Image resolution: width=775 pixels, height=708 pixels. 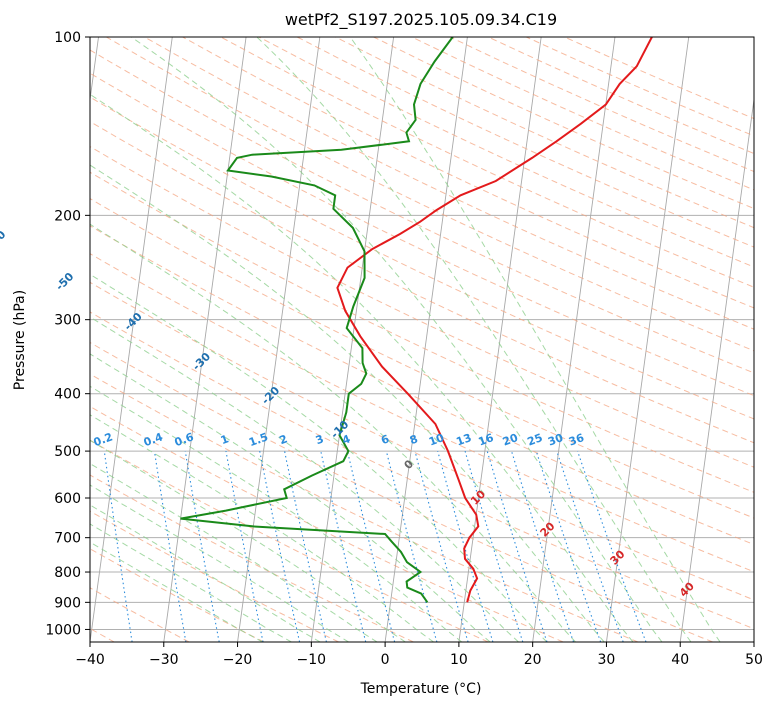 What do you see at coordinates (270, 395) in the screenshot?
I see `isotherm-label: -20` at bounding box center [270, 395].